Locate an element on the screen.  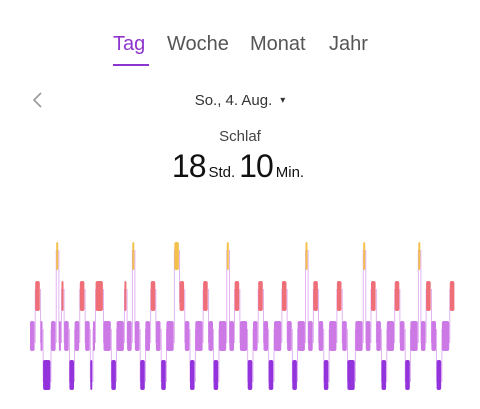
metric-label: Schlaf is located at coordinates (240, 136).